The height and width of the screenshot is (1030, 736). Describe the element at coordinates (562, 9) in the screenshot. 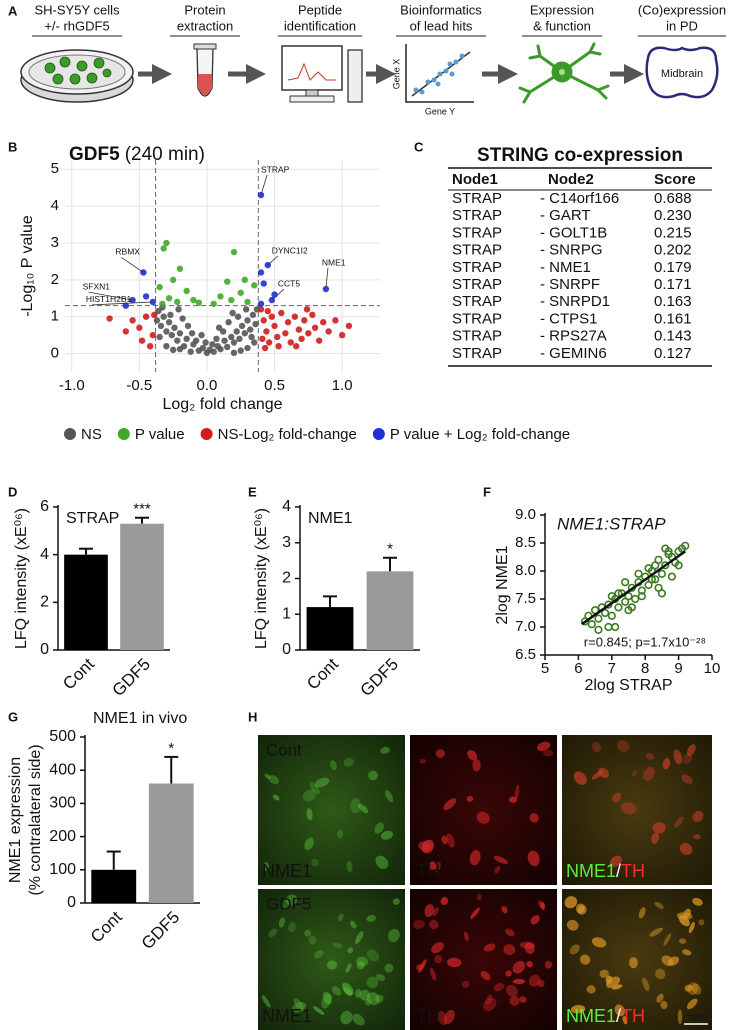

I see `step-title: Expression` at that location.